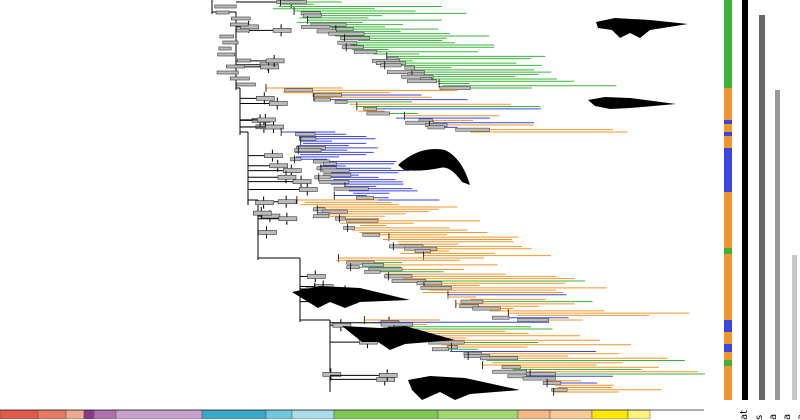 This screenshot has height=420, width=800. I want to click on alligatorid-silhouette, so click(351, 297).